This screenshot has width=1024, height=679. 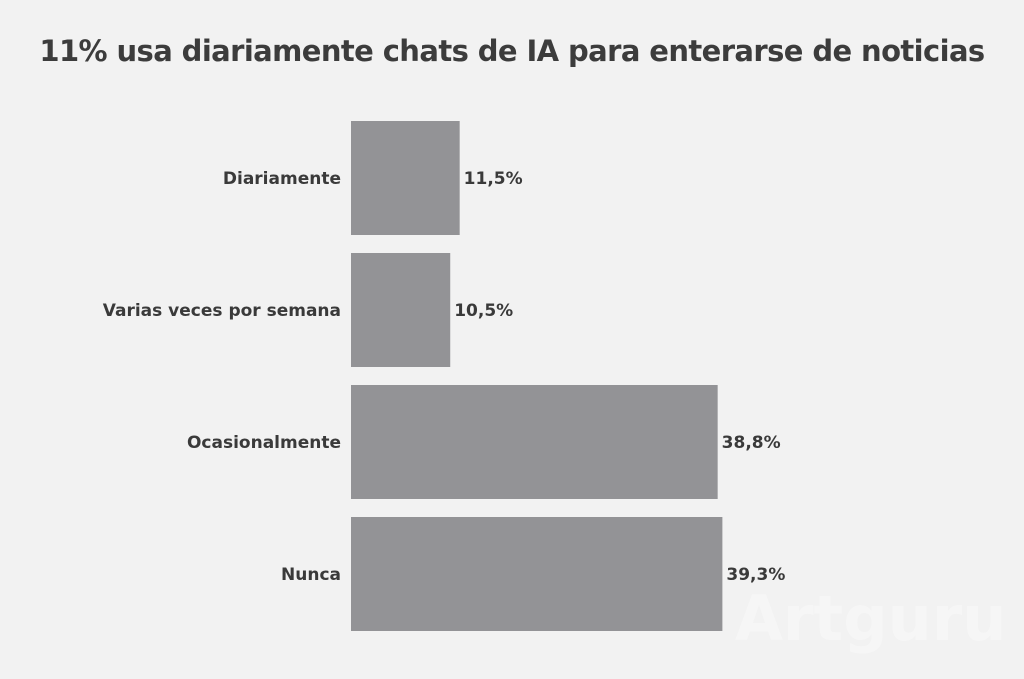 What do you see at coordinates (493, 179) in the screenshot?
I see `value-label-diariamente: 11,5%` at bounding box center [493, 179].